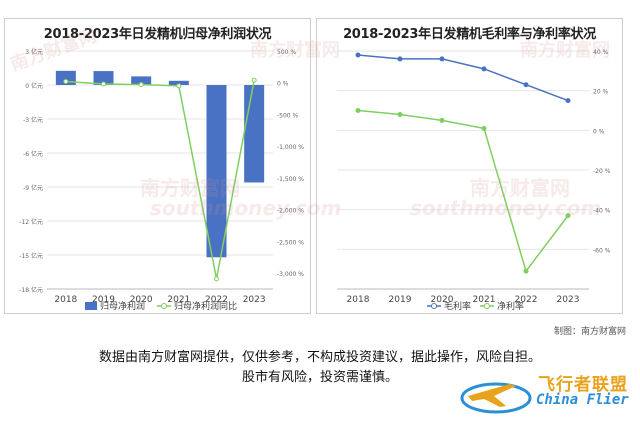 The width and height of the screenshot is (640, 427). What do you see at coordinates (290, 211) in the screenshot?
I see `y-right-tick-label: -2,000 %` at bounding box center [290, 211].